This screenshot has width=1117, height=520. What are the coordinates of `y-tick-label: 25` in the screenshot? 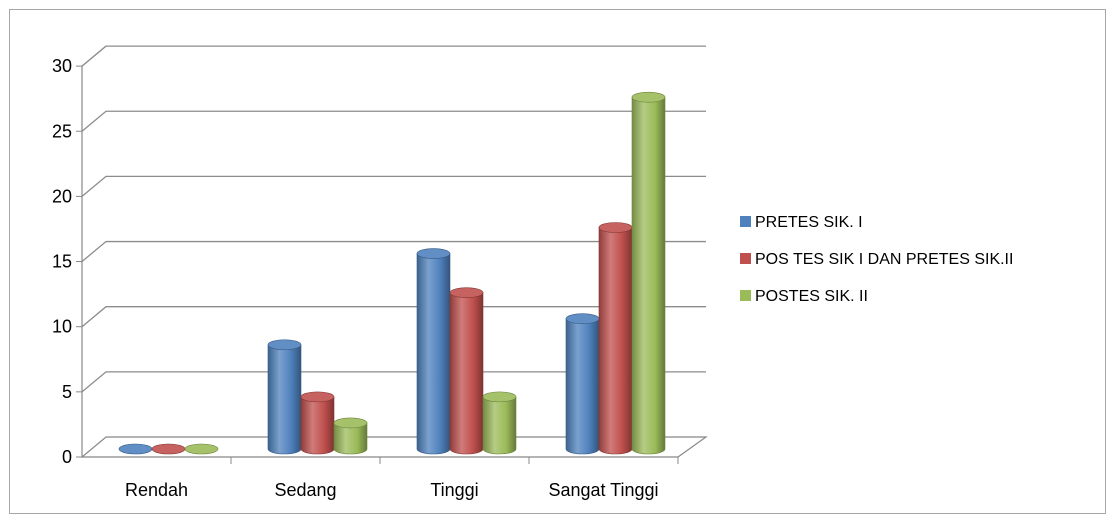 It's located at (62, 131).